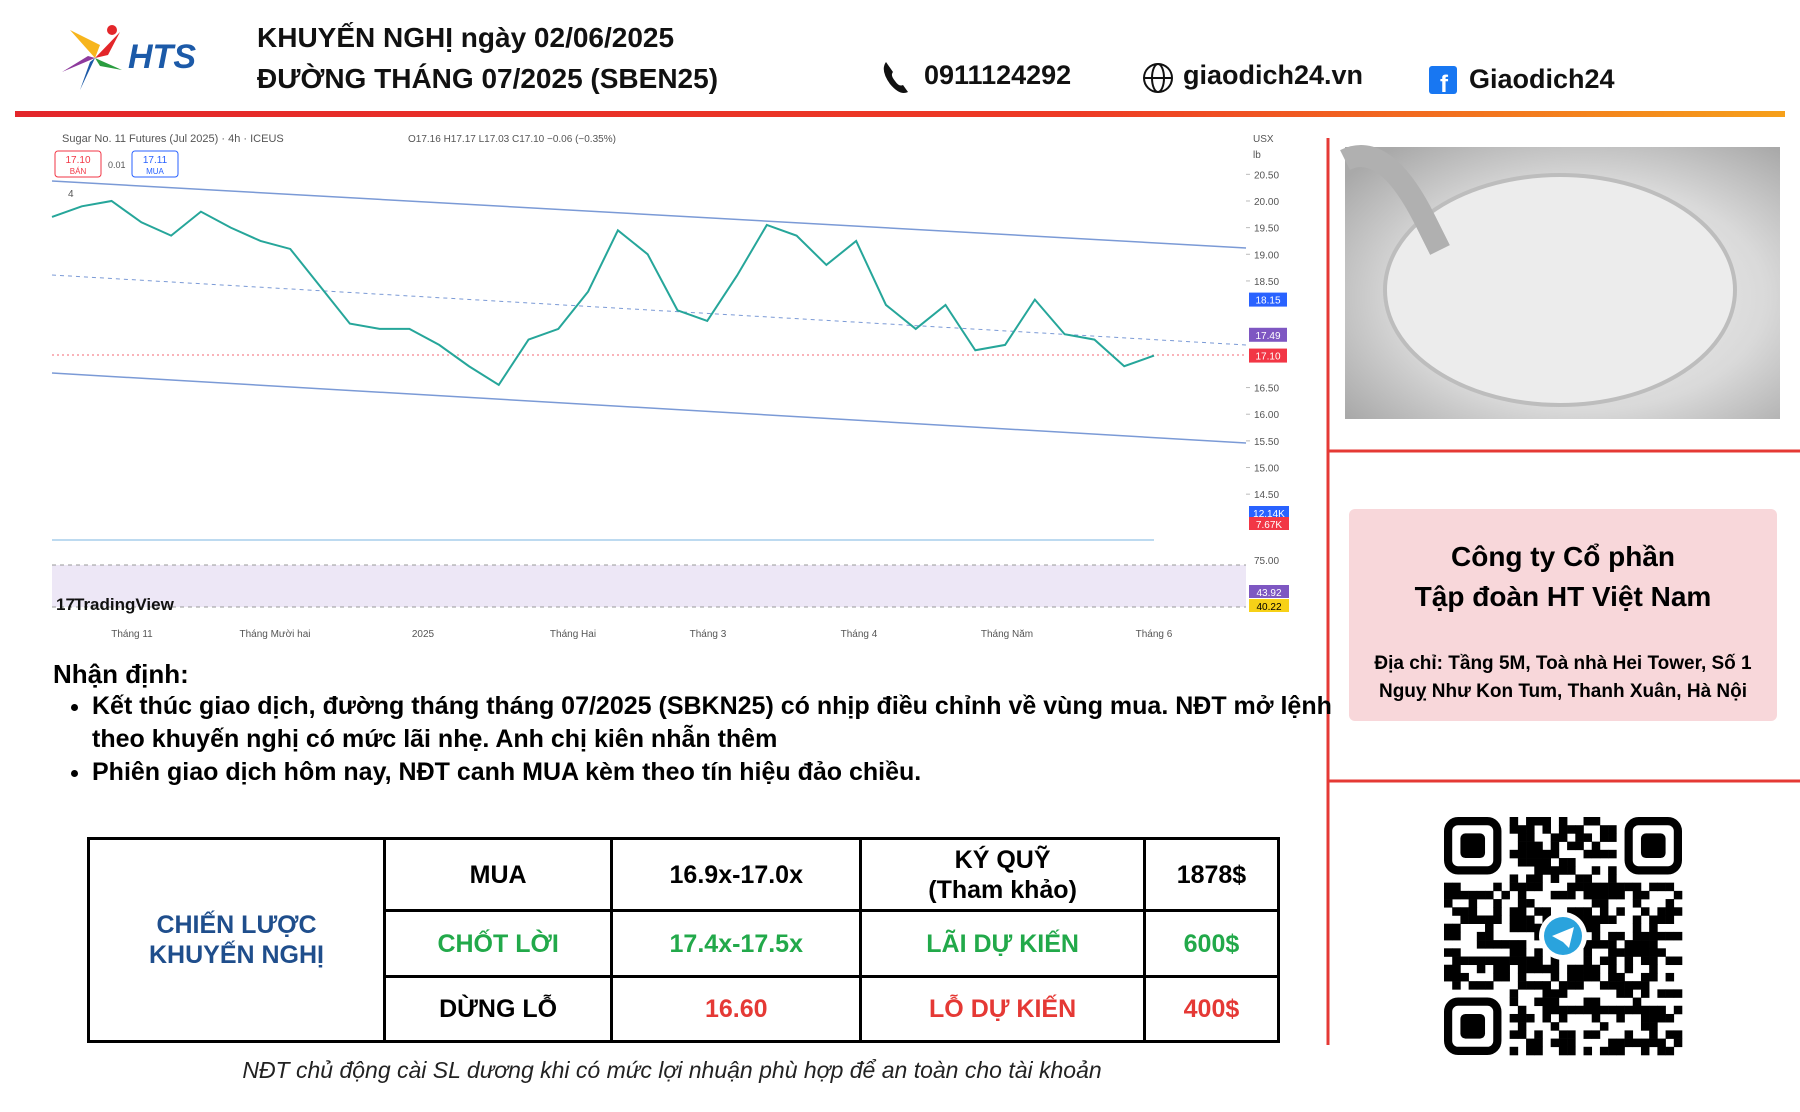 This screenshot has height=1112, width=1800. What do you see at coordinates (1266, 202) in the screenshot?
I see `y-tick-label: 20.00` at bounding box center [1266, 202].